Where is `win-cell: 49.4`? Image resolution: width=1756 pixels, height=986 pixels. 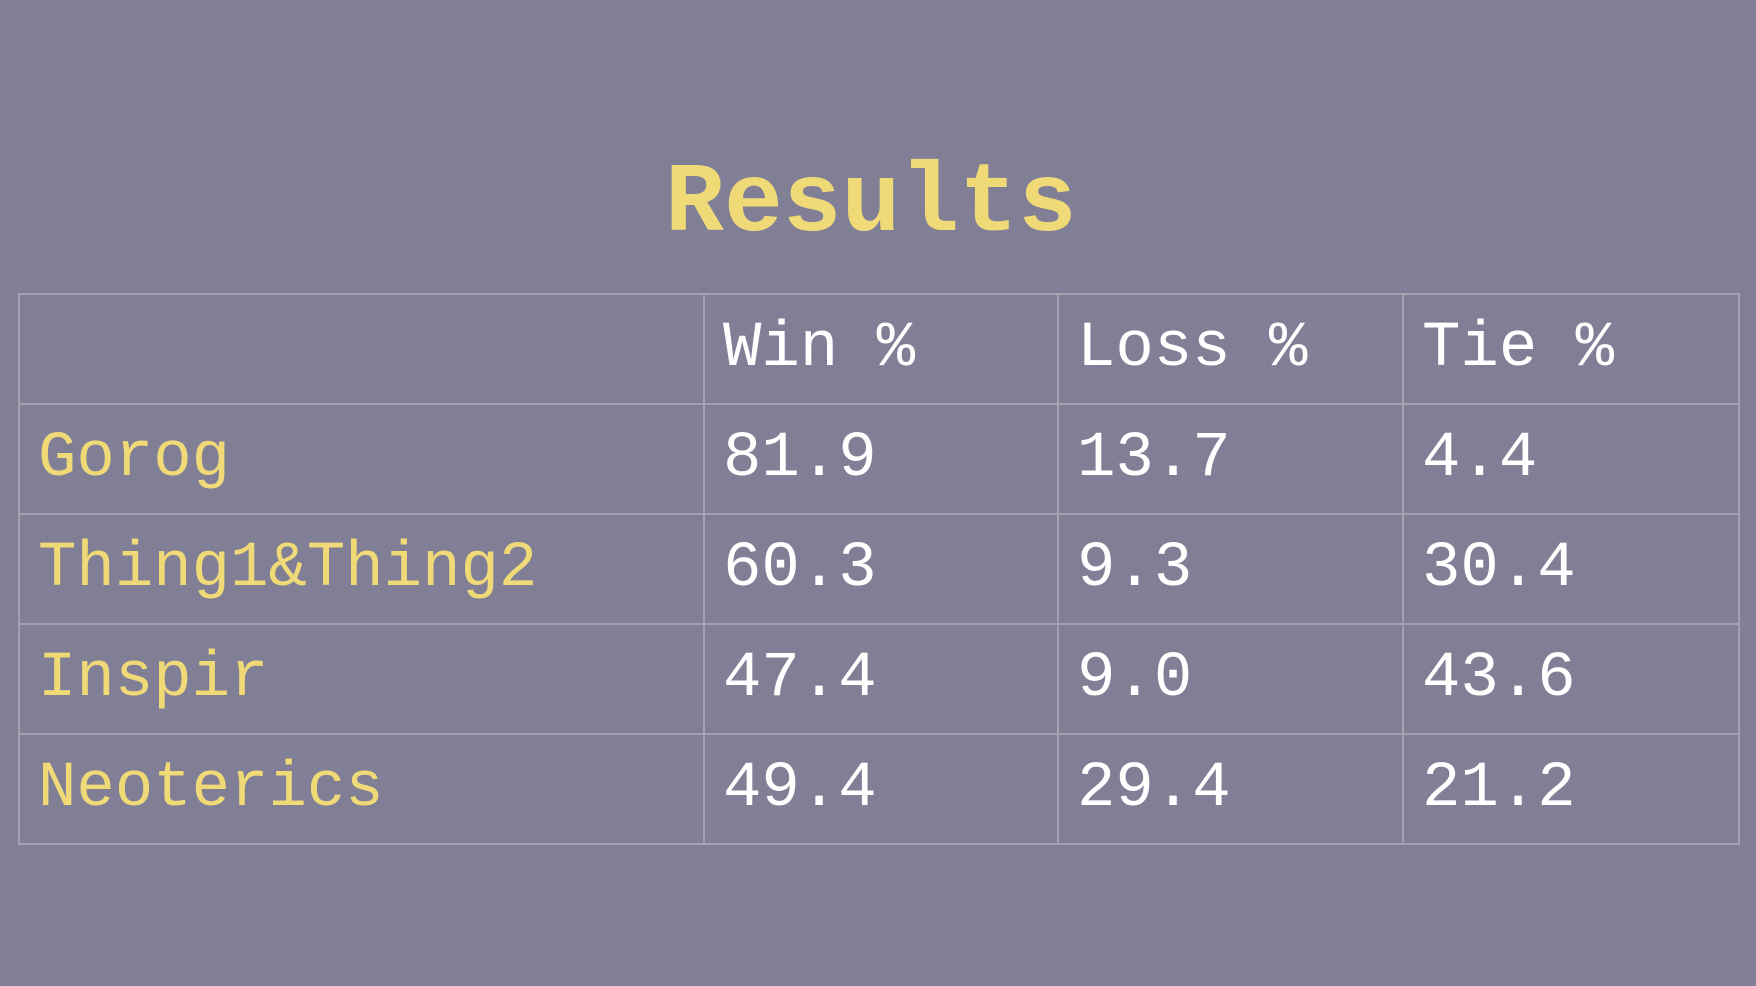 win-cell: 49.4 is located at coordinates (881, 789).